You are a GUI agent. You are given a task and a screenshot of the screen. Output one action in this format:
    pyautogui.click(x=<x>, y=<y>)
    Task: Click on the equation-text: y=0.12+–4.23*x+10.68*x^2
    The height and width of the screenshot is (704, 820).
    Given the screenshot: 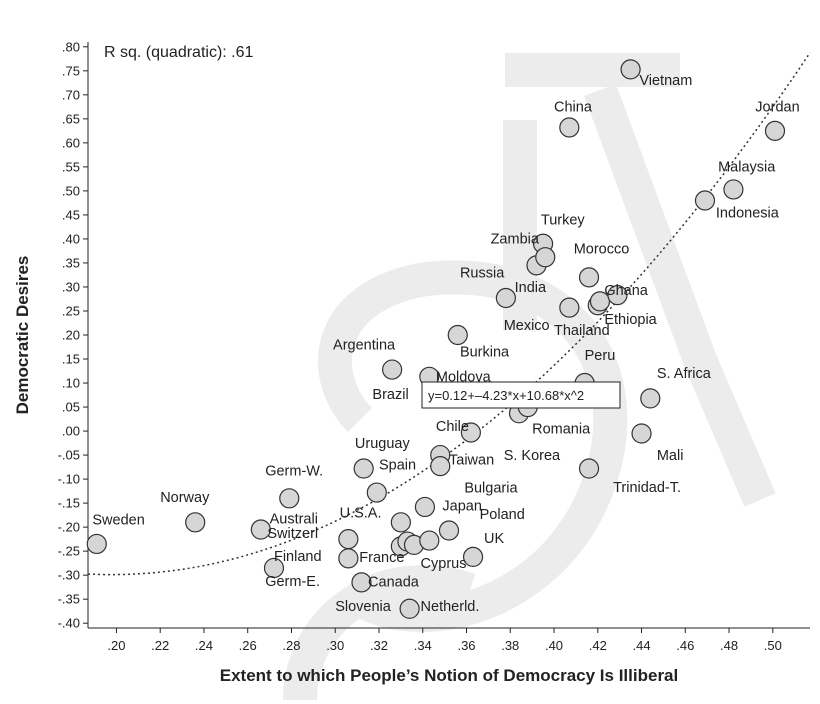 What is the action you would take?
    pyautogui.click(x=506, y=395)
    